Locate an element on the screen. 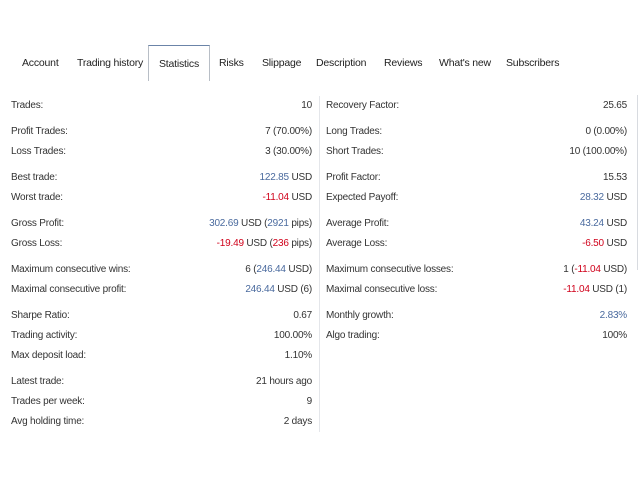 This screenshot has width=640, height=480. stat-label: Long Trades: is located at coordinates (354, 131).